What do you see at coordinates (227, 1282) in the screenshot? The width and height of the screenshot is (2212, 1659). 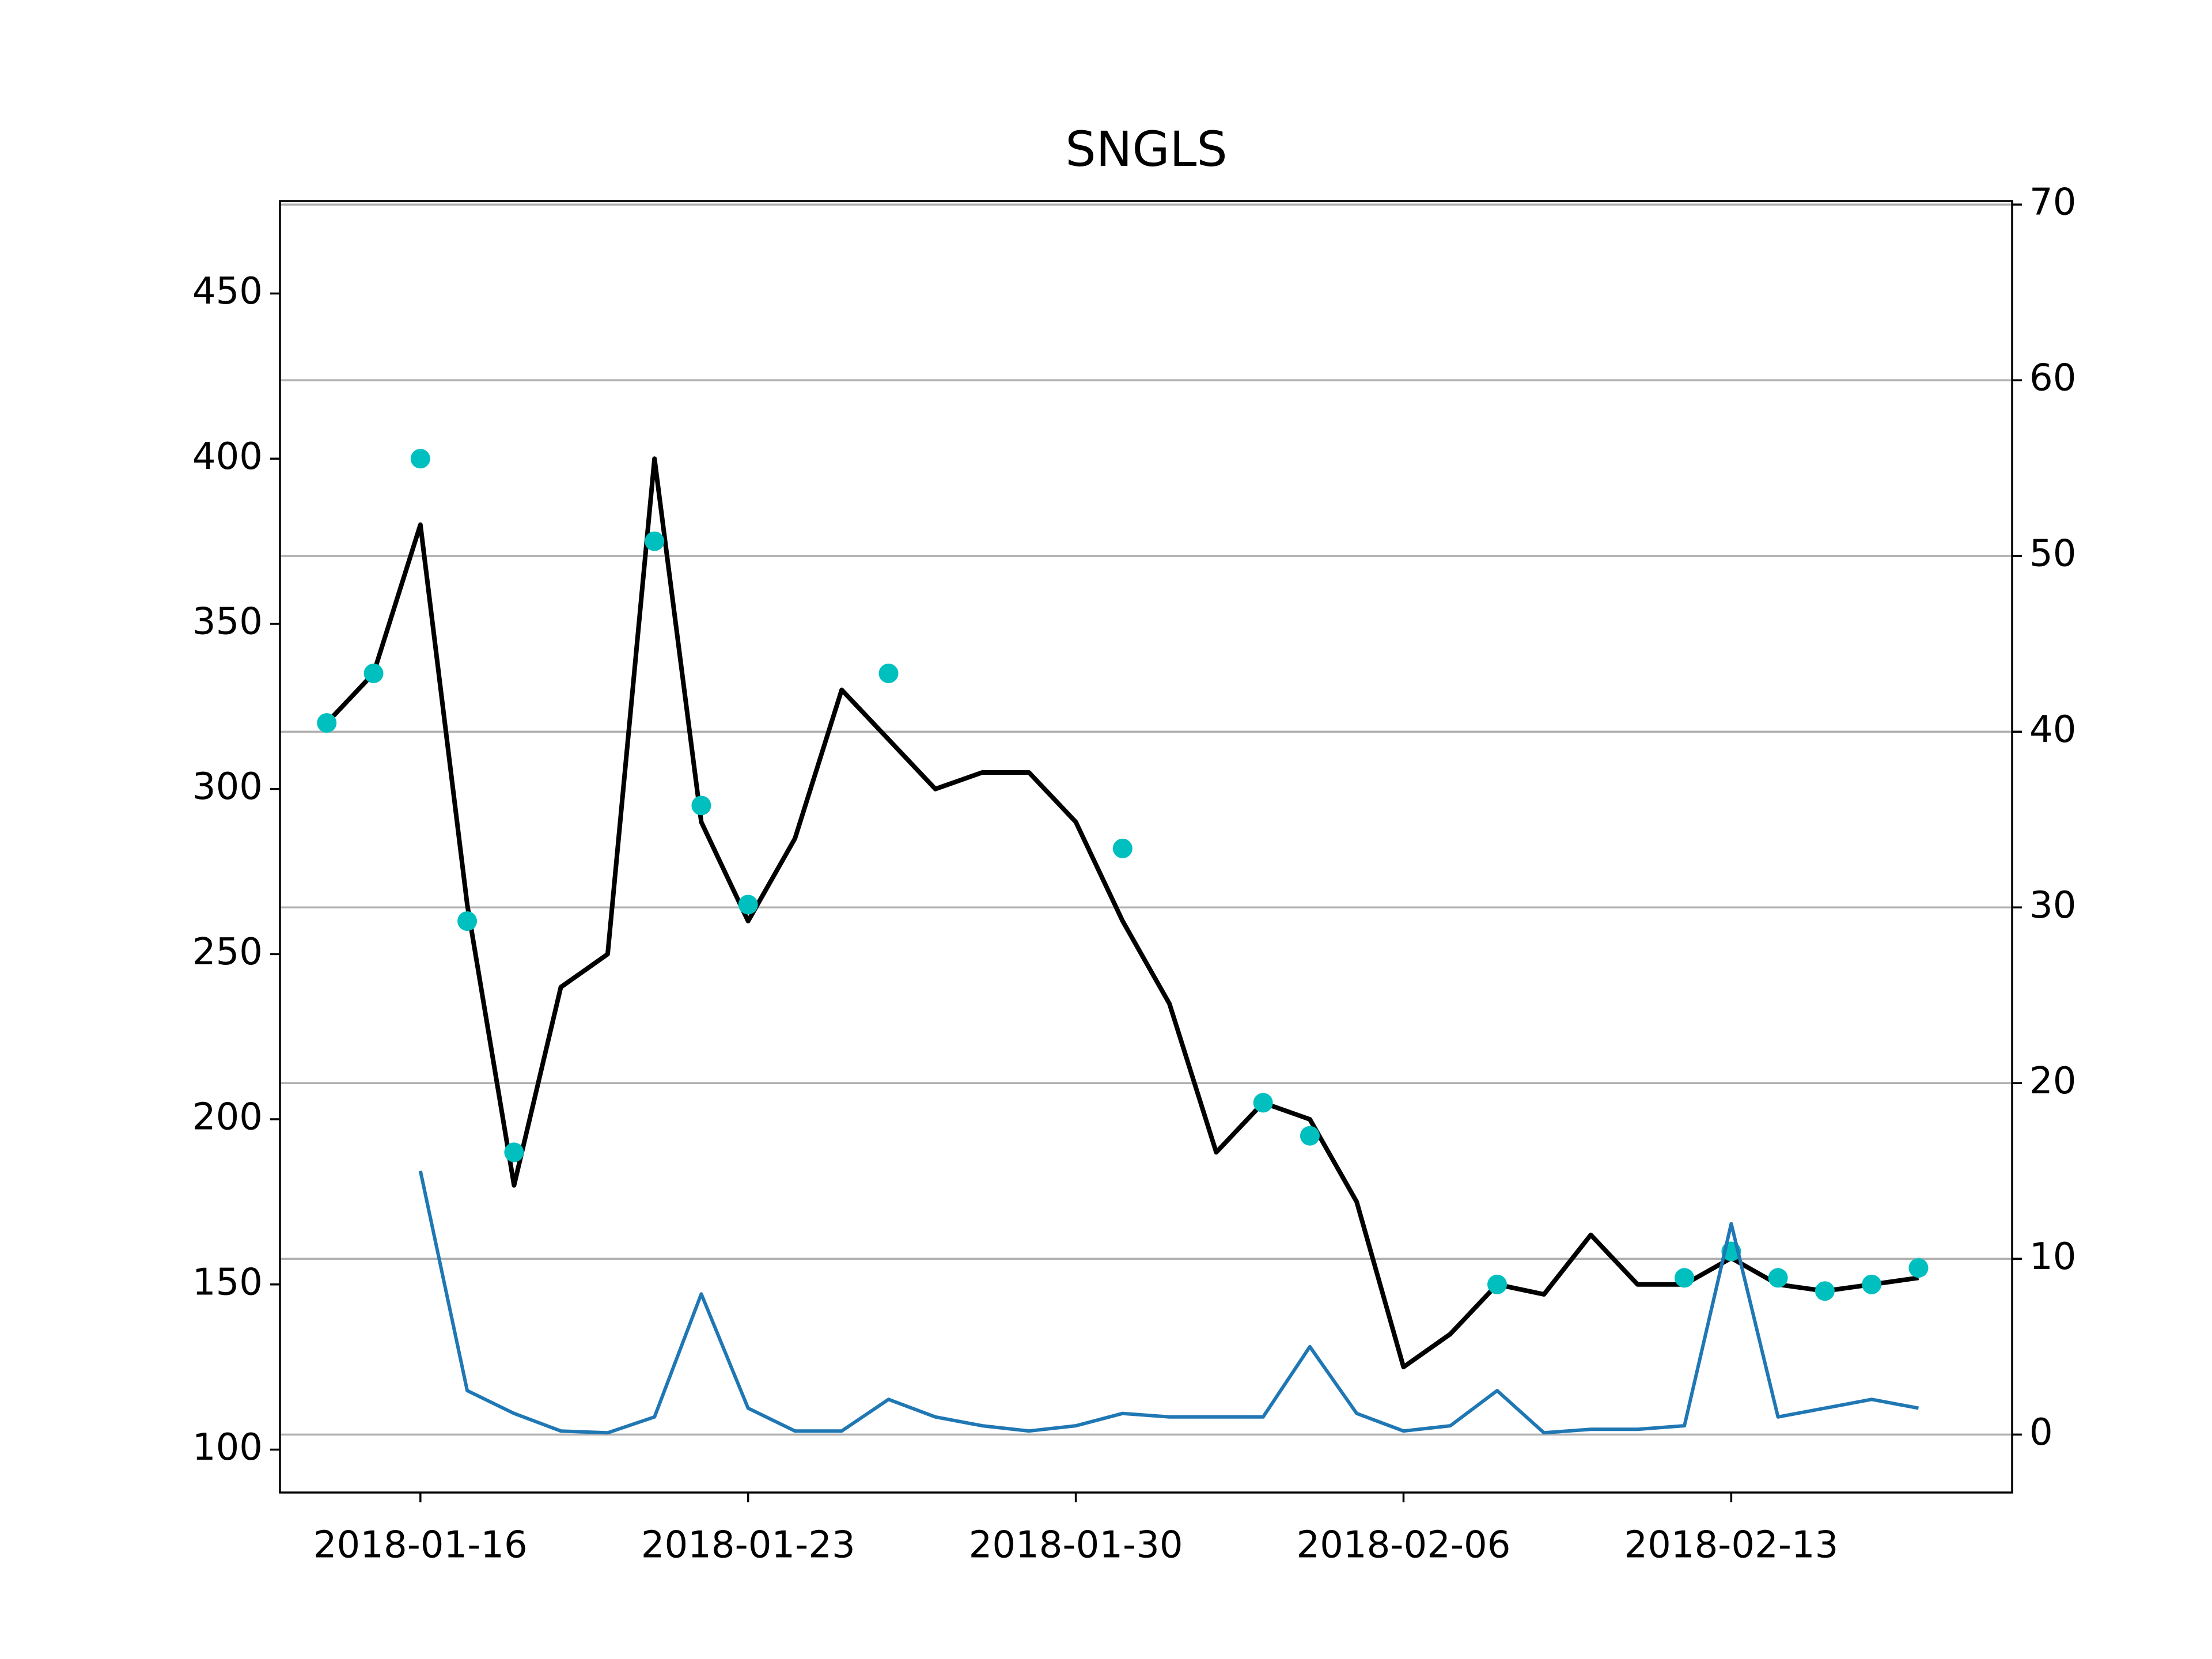 I see `y-tick-label: 150` at bounding box center [227, 1282].